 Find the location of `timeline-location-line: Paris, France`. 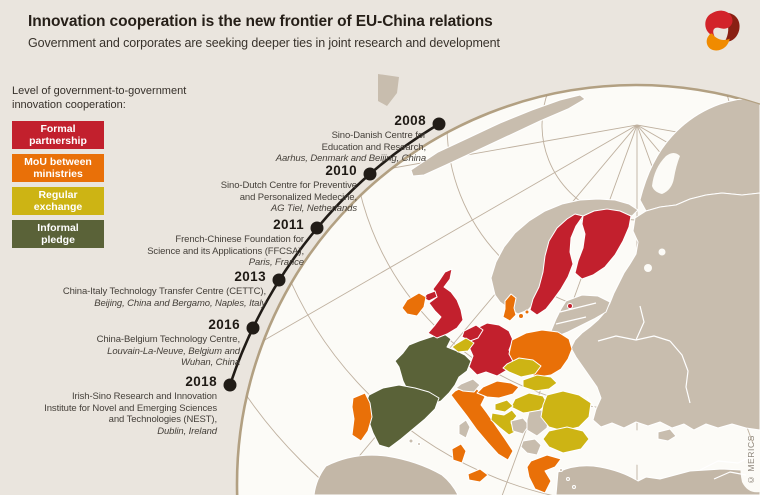

timeline-location-line: Paris, France is located at coordinates (276, 262).